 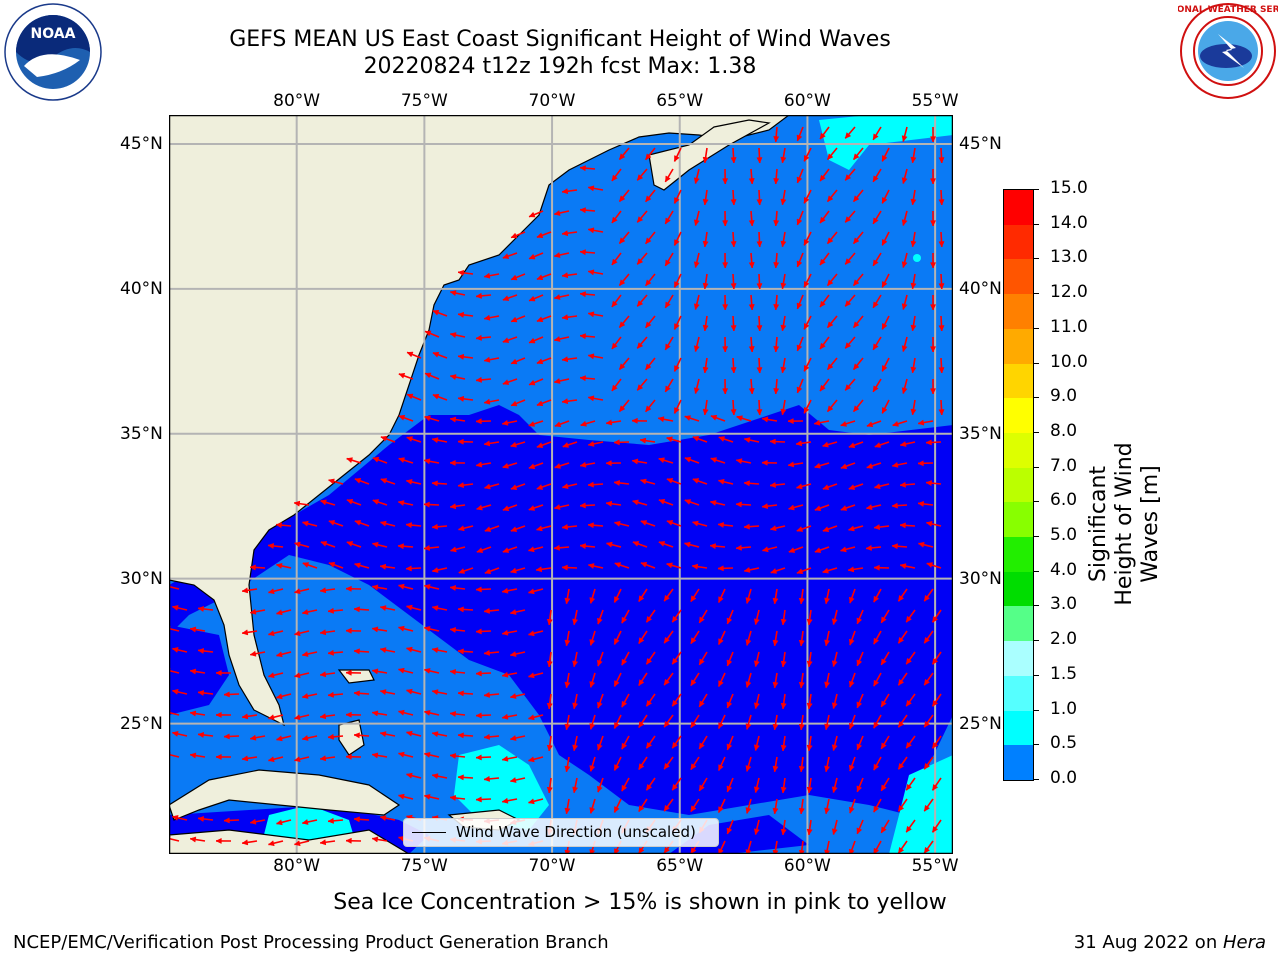 What do you see at coordinates (1036, 398) in the screenshot?
I see `colorbar-tick-mark` at bounding box center [1036, 398].